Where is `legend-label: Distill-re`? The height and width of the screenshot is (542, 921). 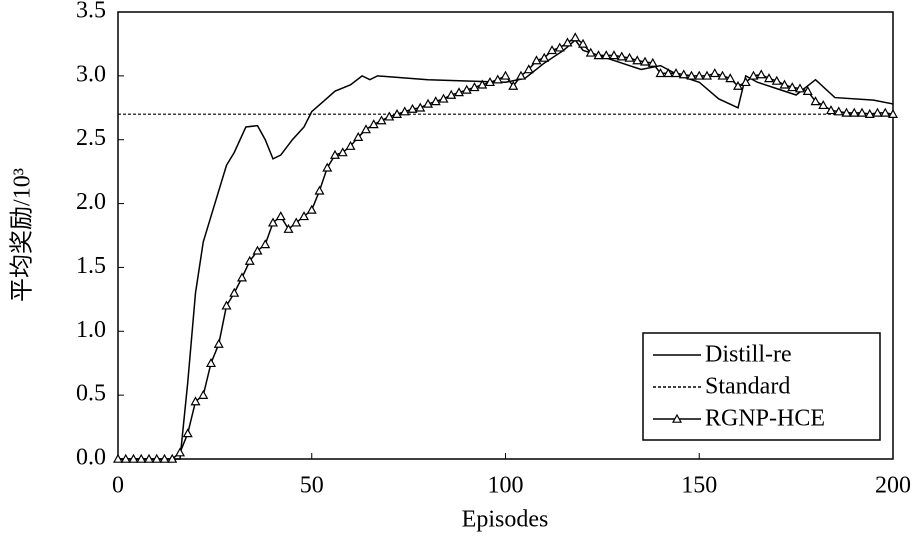 legend-label: Distill-re is located at coordinates (748, 355).